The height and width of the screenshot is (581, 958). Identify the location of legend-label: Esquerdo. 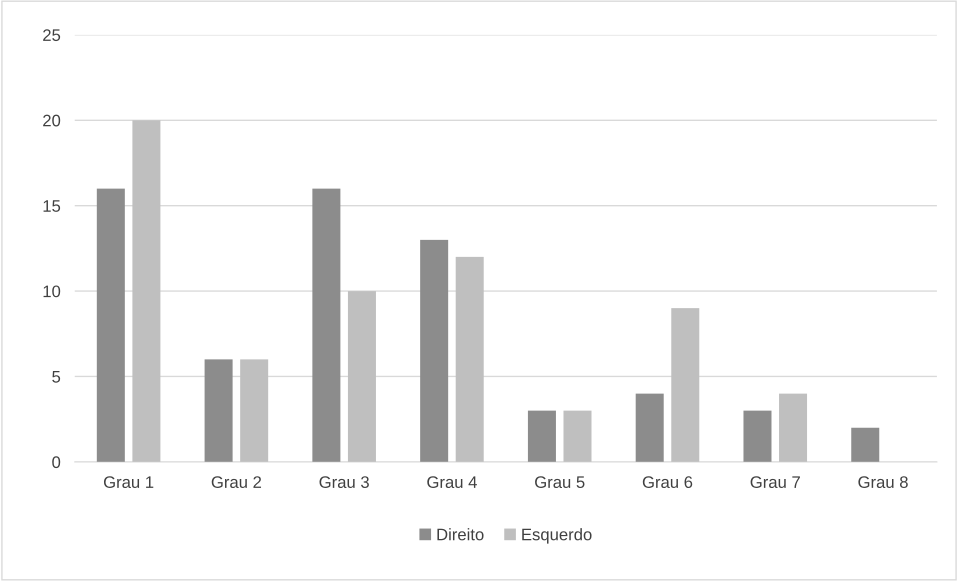
(557, 536).